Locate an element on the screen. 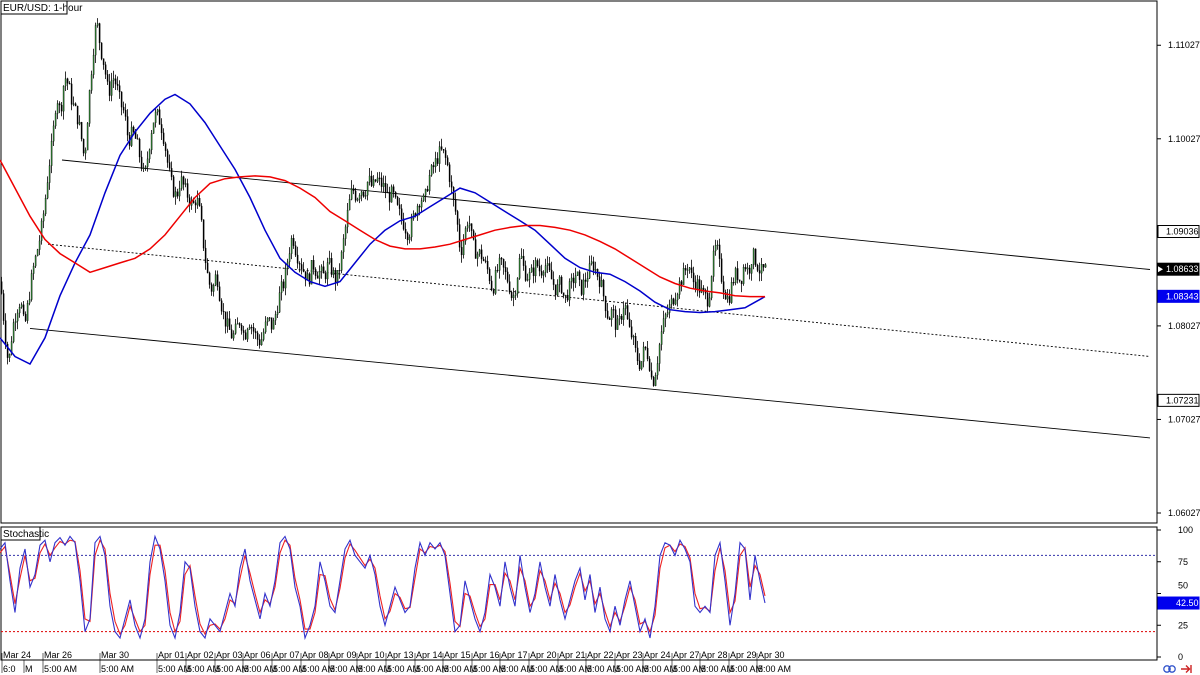 This screenshot has height=675, width=1200. price-tick-label: 1.06027 is located at coordinates (1184, 513).